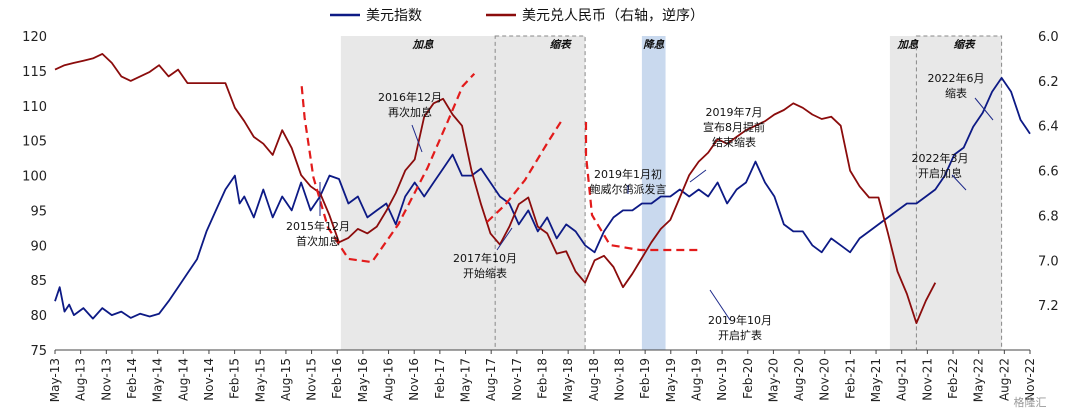 The width and height of the screenshot is (1080, 415). What do you see at coordinates (485, 258) in the screenshot?
I see `annotation-2-line-0: 2017年10月` at bounding box center [485, 258].